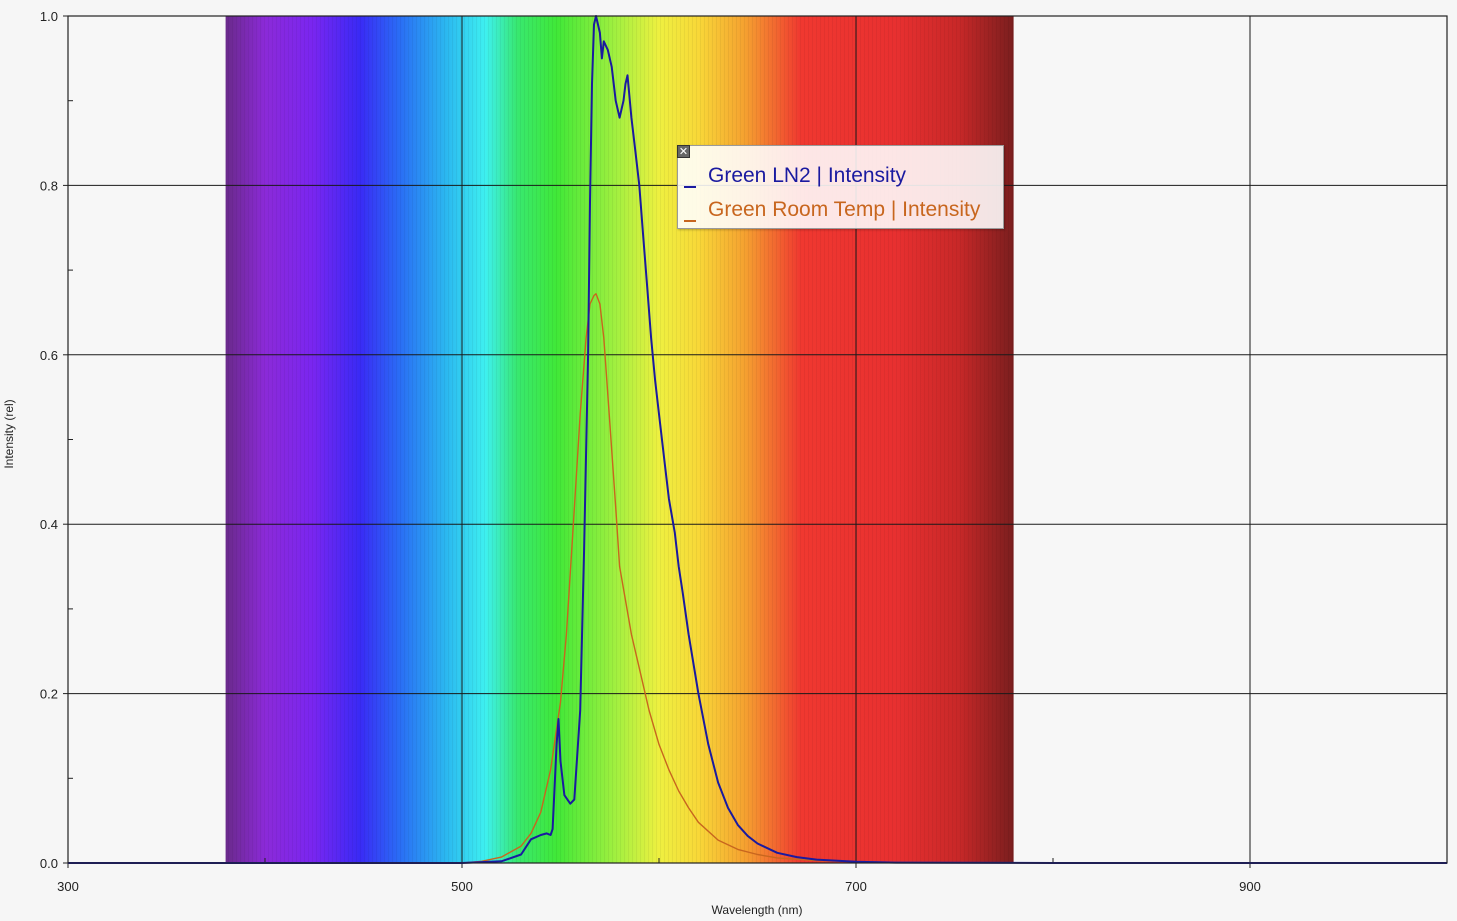 This screenshot has height=921, width=1457. I want to click on x-axis-label: Wavelength (nm), so click(757, 910).